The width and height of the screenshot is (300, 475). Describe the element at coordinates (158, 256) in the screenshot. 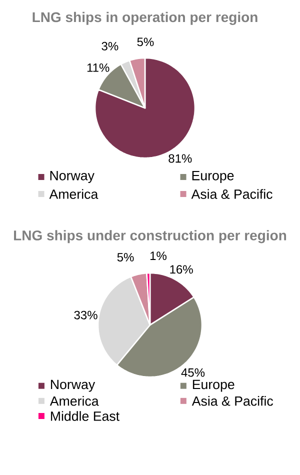

I see `data-label: 1%` at that location.